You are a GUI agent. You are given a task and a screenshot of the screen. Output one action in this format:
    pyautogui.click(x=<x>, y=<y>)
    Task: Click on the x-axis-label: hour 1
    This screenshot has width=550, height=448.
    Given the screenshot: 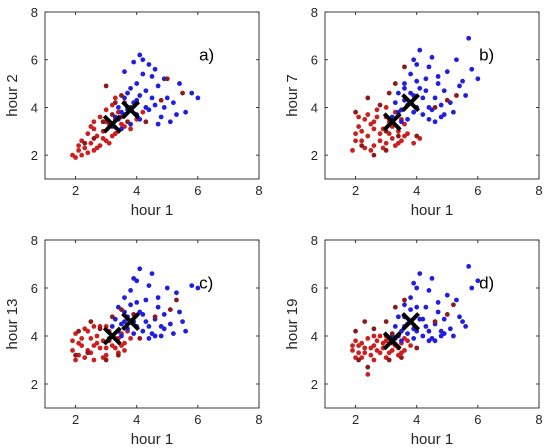 What is the action you would take?
    pyautogui.click(x=432, y=210)
    